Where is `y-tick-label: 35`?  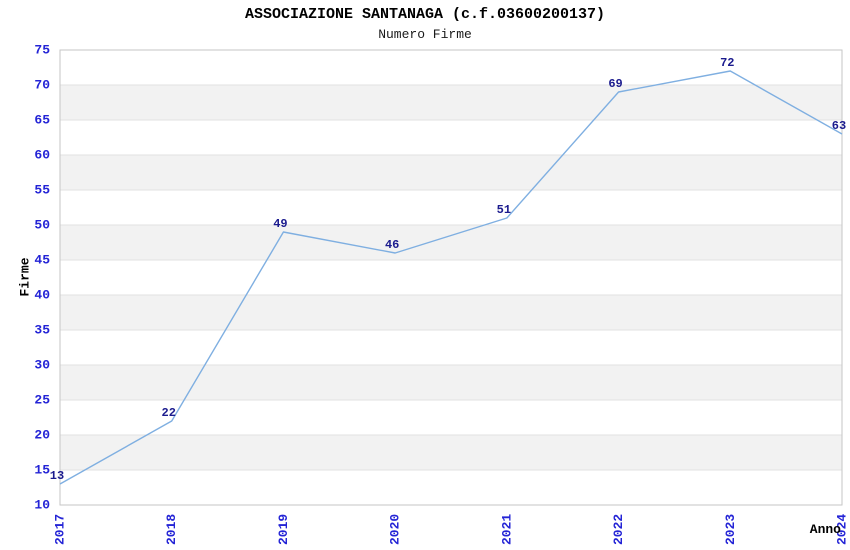 y-tick-label: 35 is located at coordinates (42, 330).